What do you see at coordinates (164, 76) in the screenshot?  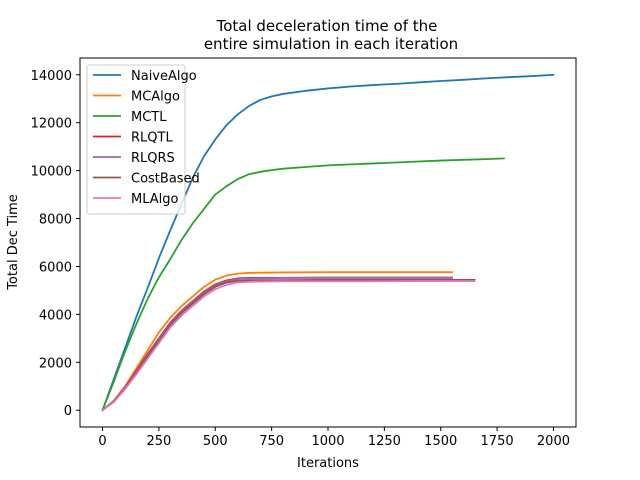 I see `legend-label-naivealgo: NaiveAlgo` at bounding box center [164, 76].